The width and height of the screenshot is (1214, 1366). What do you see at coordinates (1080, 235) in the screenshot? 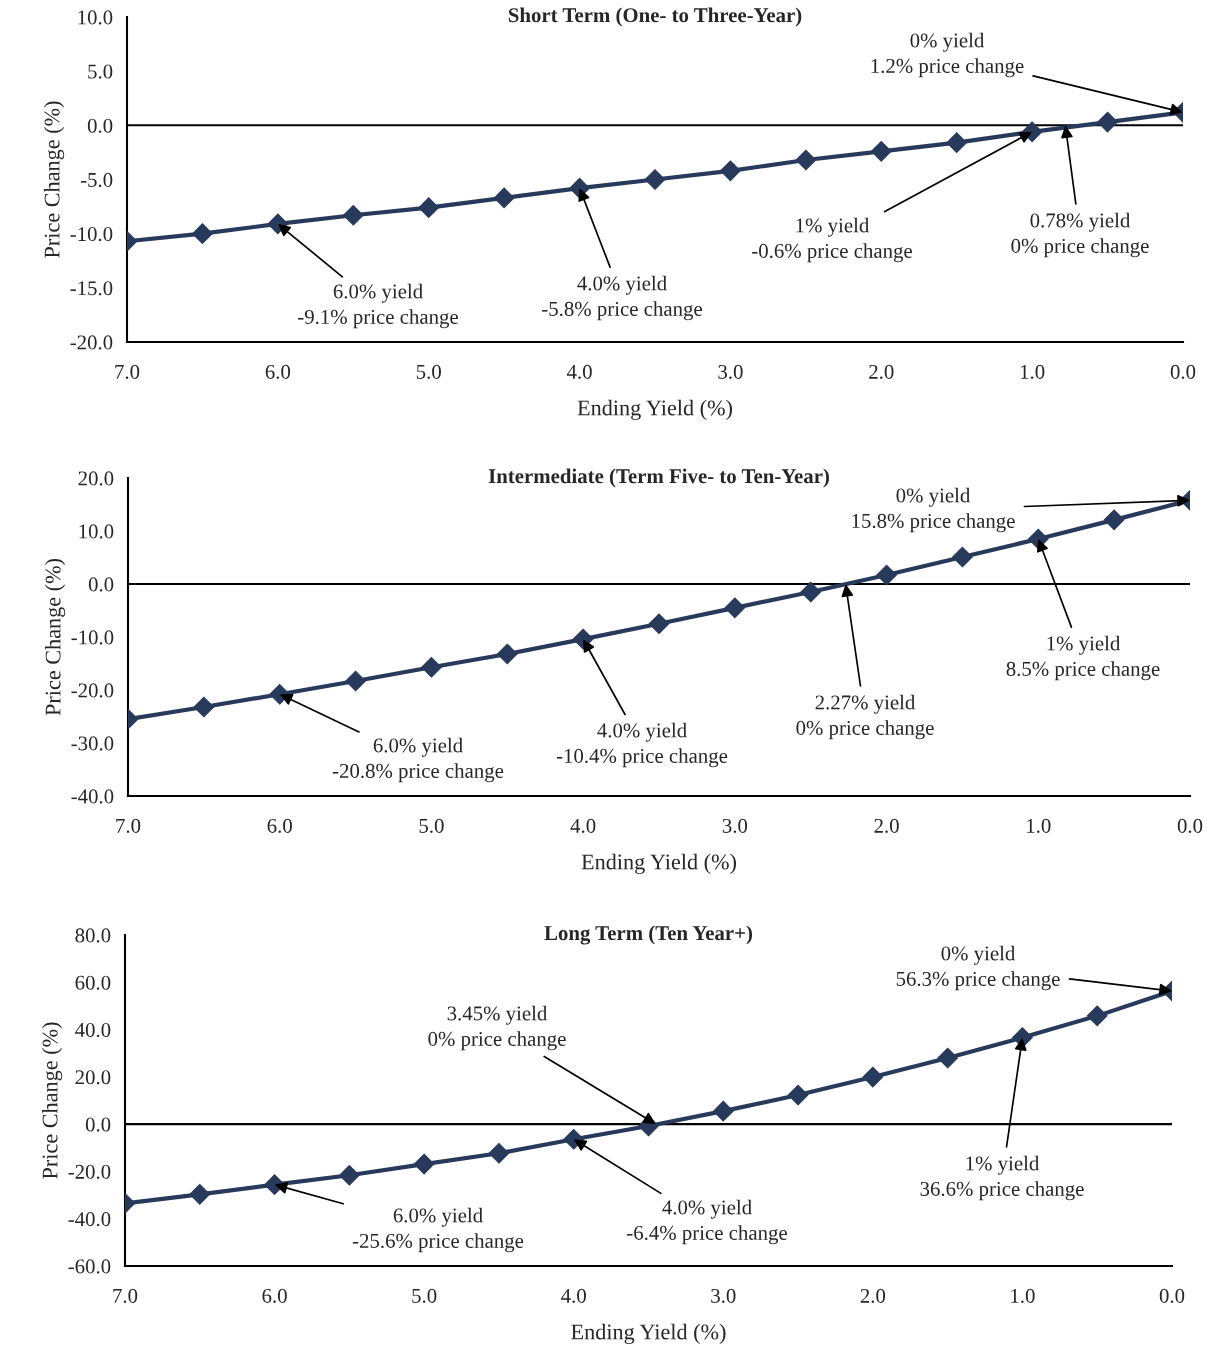
I see `annotation: 0.78% yield 0% price change` at bounding box center [1080, 235].